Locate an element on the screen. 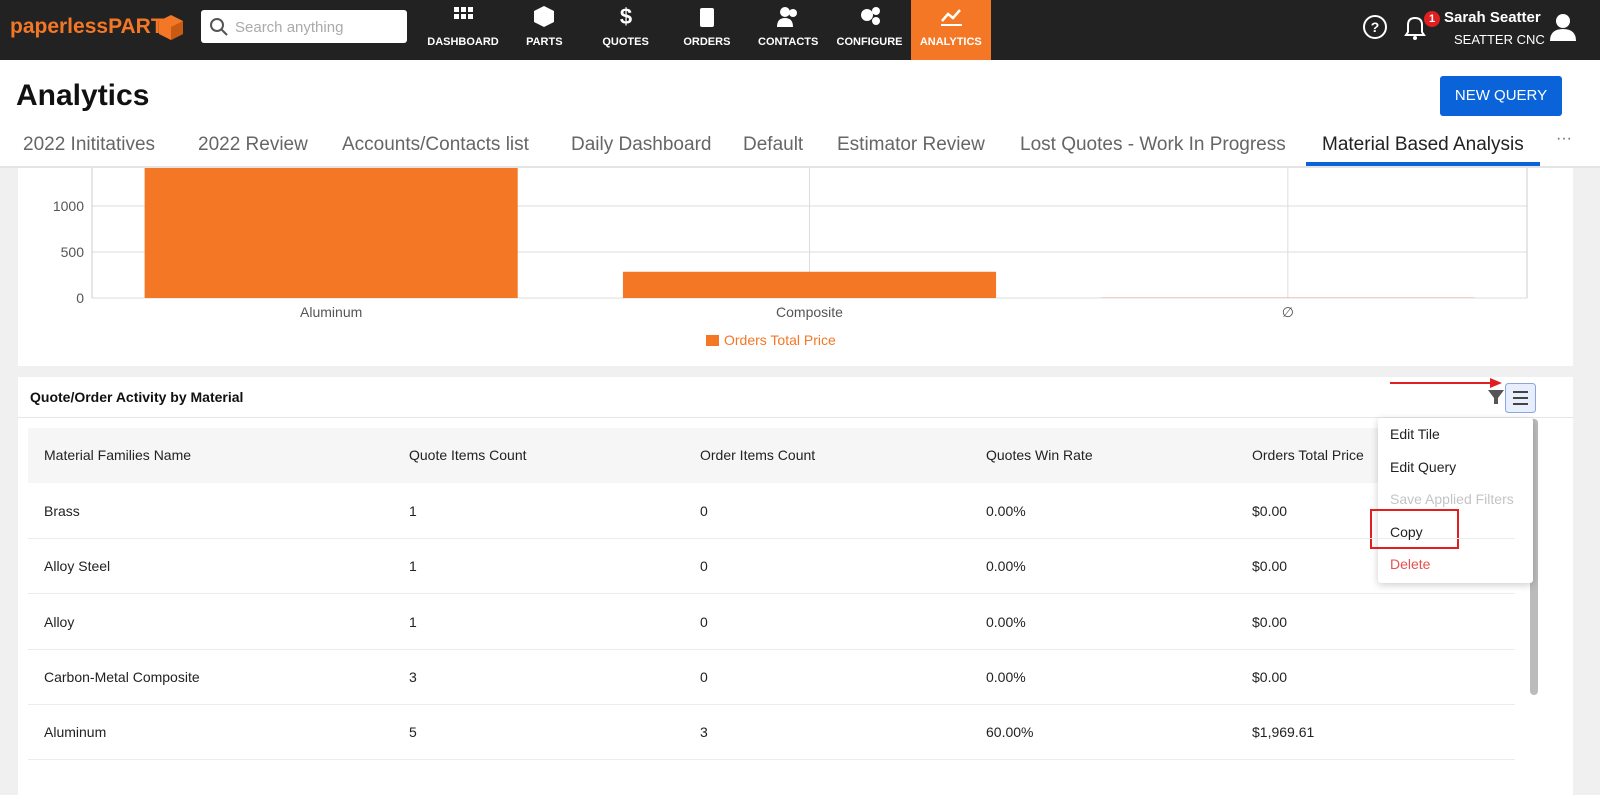  y-tick-label: 500 is located at coordinates (73, 252).